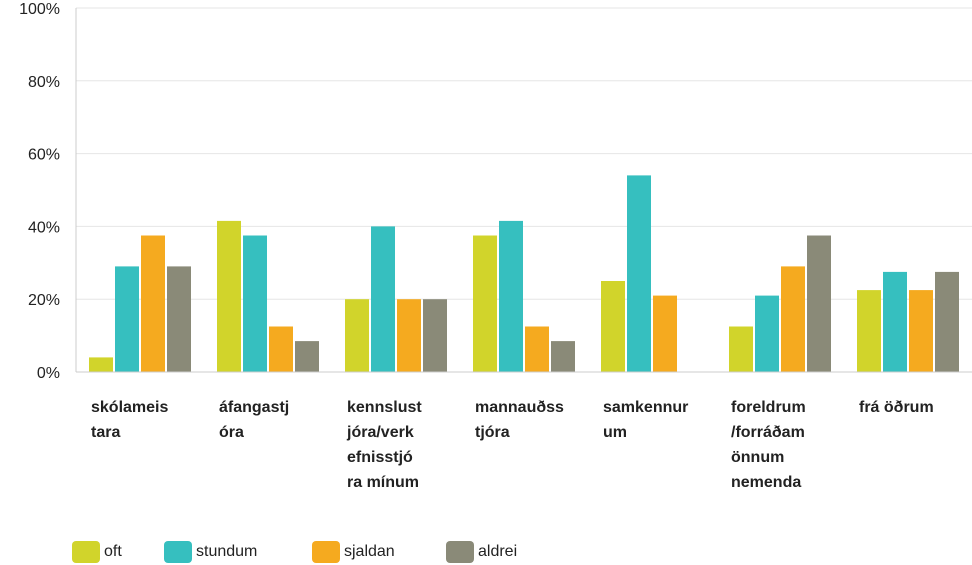 This screenshot has height=565, width=972. Describe the element at coordinates (44, 300) in the screenshot. I see `y-tick-label: 20%` at that location.